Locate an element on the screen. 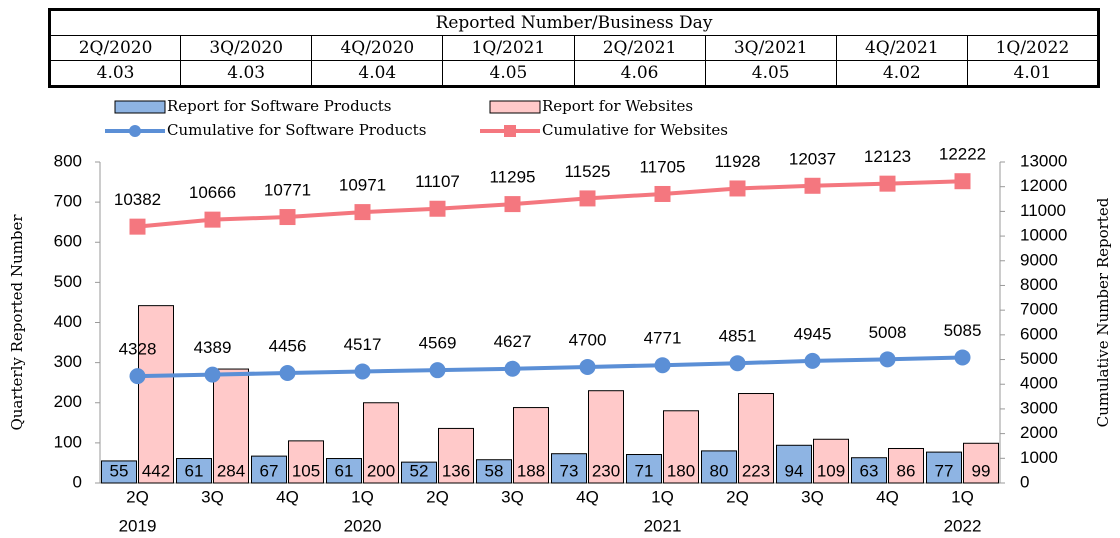  y-tick-label: 100 is located at coordinates (68, 441).